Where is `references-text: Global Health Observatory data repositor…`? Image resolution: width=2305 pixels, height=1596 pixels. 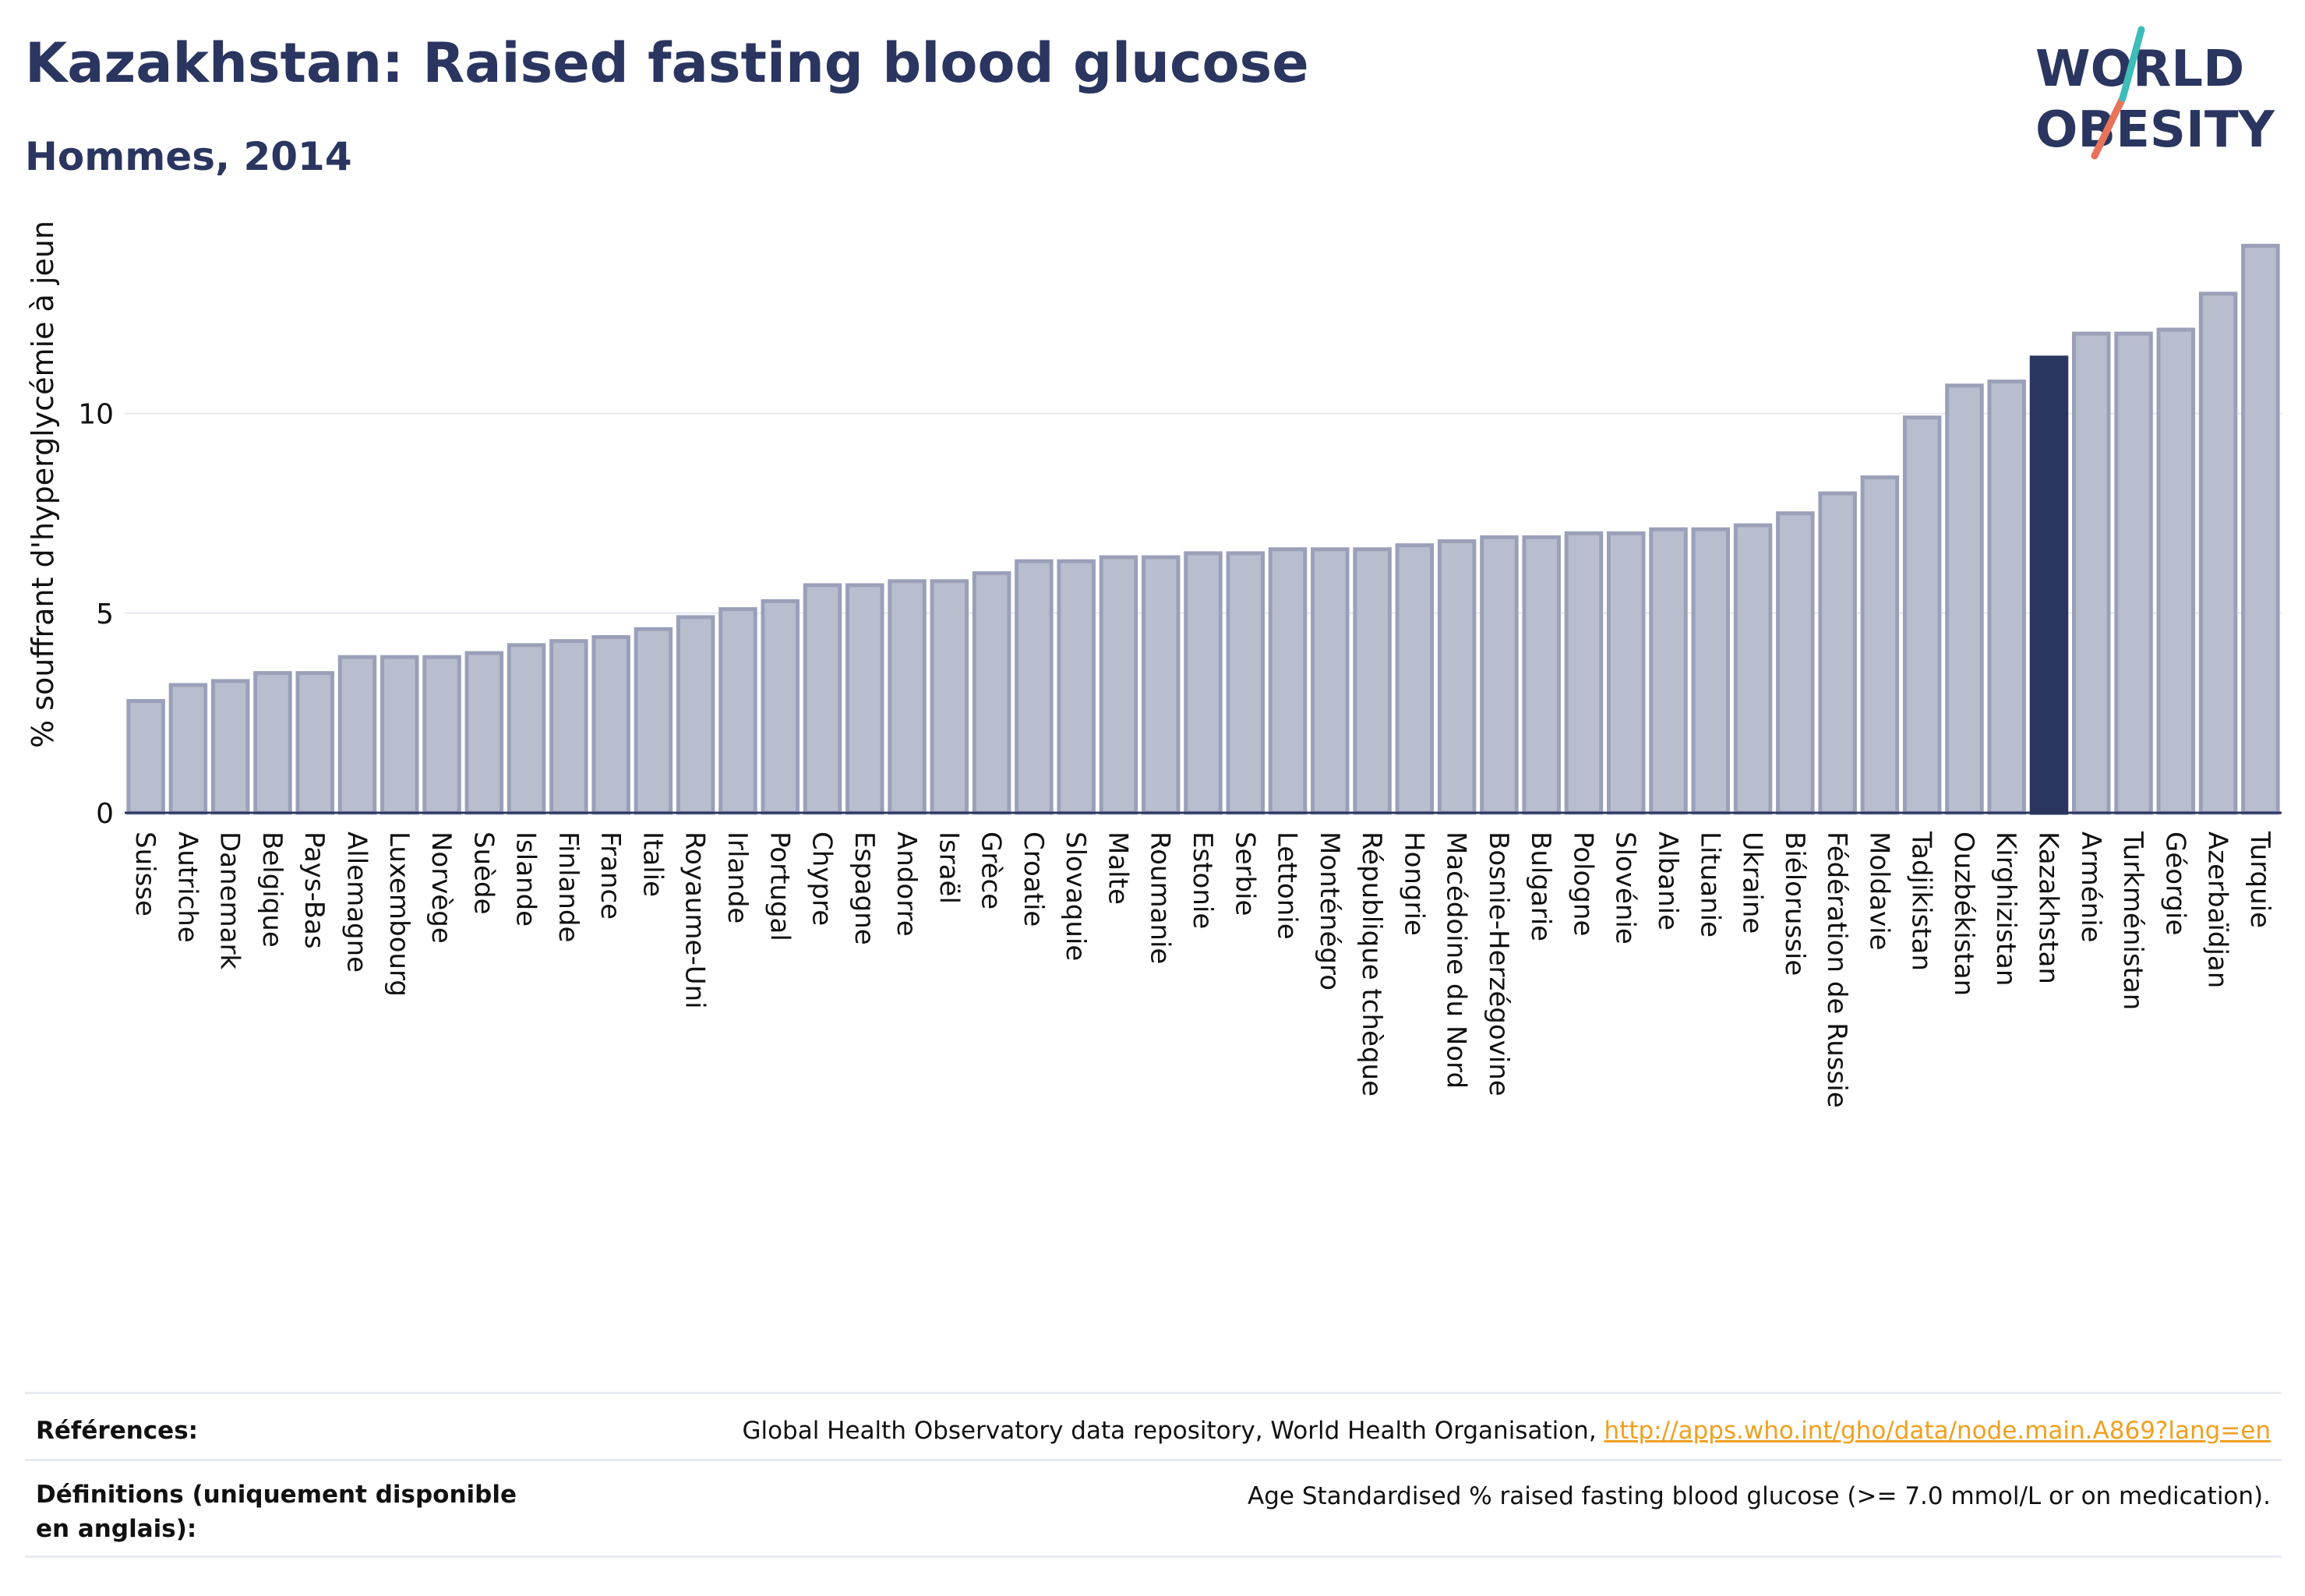 references-text: Global Health Observatory data repositor… is located at coordinates (1173, 1431).